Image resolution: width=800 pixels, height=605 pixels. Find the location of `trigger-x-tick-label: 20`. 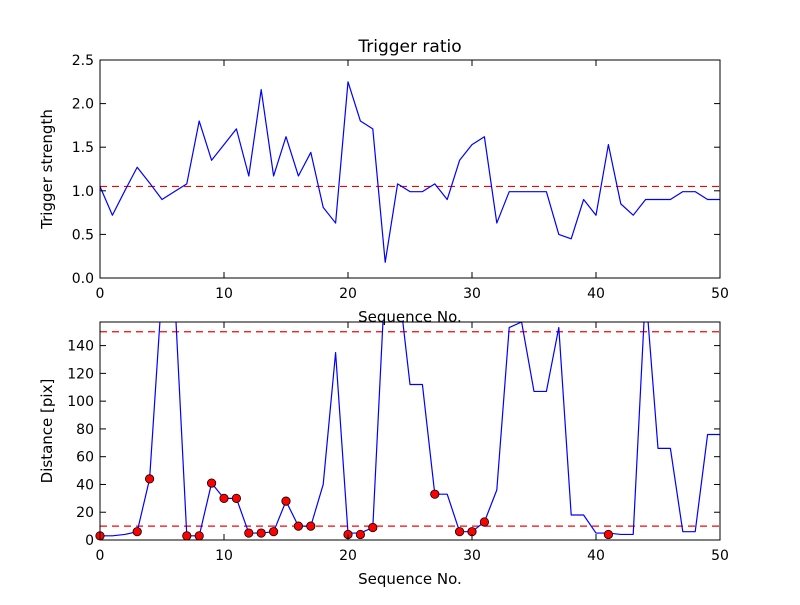

trigger-x-tick-label: 20 is located at coordinates (348, 294).